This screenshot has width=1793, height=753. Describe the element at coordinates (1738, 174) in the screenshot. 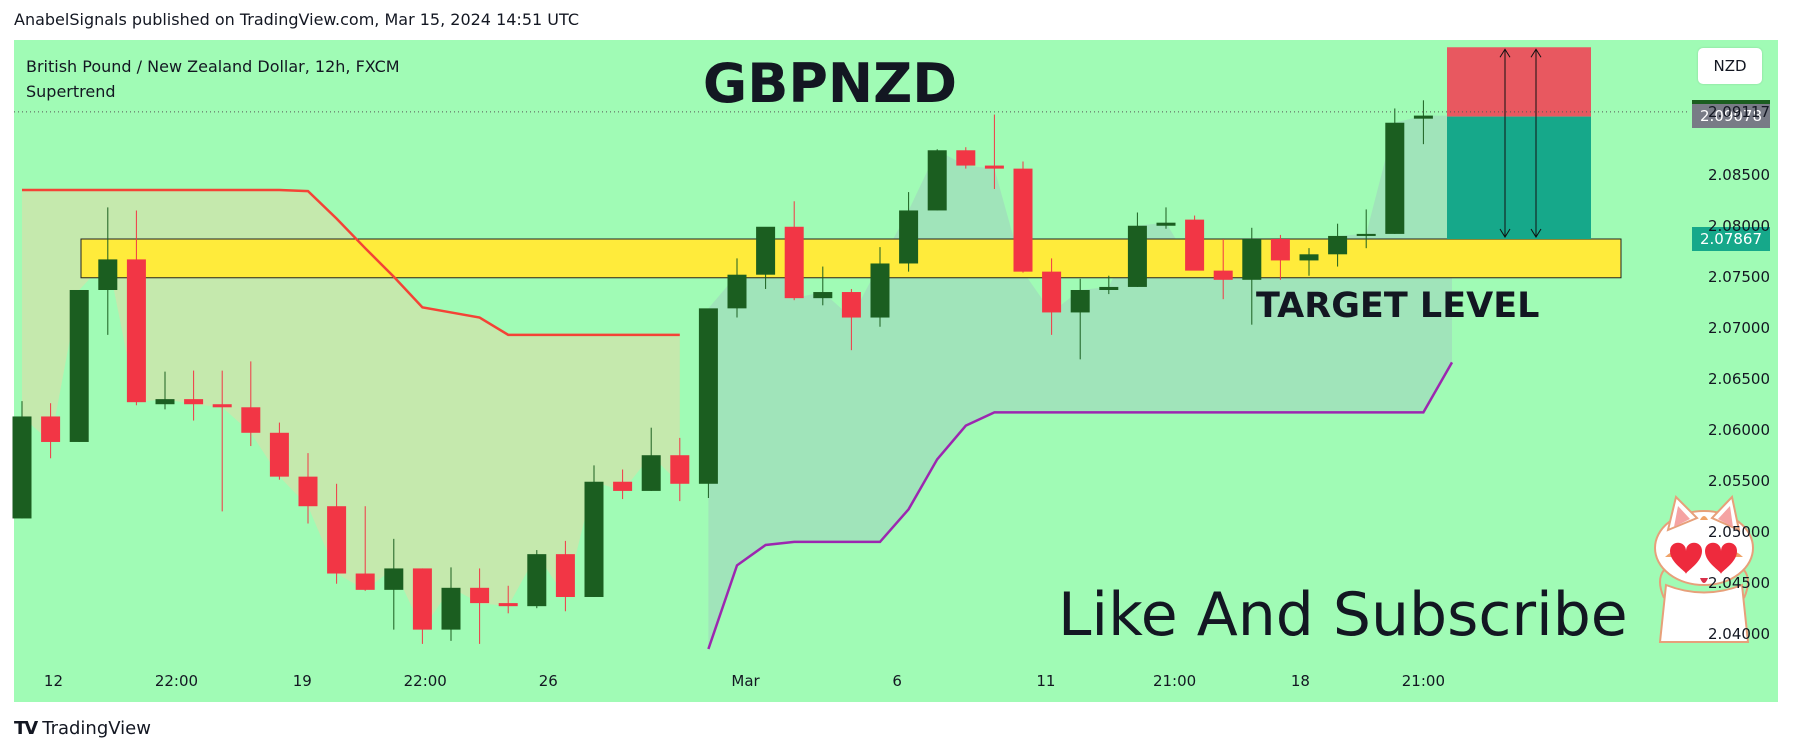

I see `price-tick: 2.08500` at that location.